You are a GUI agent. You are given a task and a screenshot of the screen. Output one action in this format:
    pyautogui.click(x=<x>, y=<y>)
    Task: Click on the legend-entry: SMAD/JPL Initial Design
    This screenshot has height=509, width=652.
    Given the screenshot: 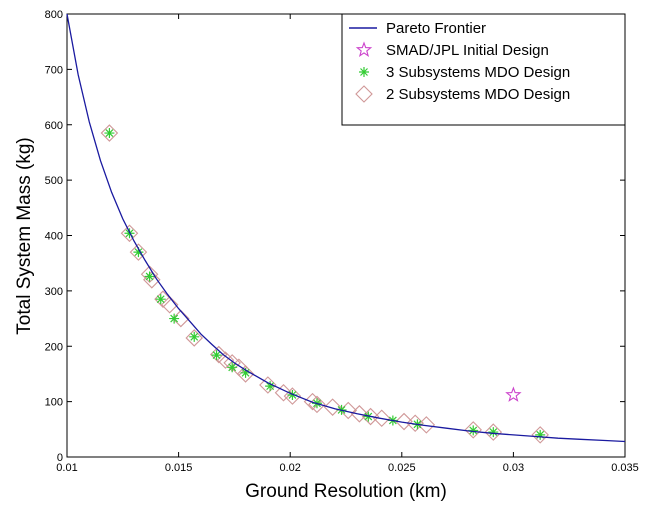 What is the action you would take?
    pyautogui.click(x=452, y=50)
    